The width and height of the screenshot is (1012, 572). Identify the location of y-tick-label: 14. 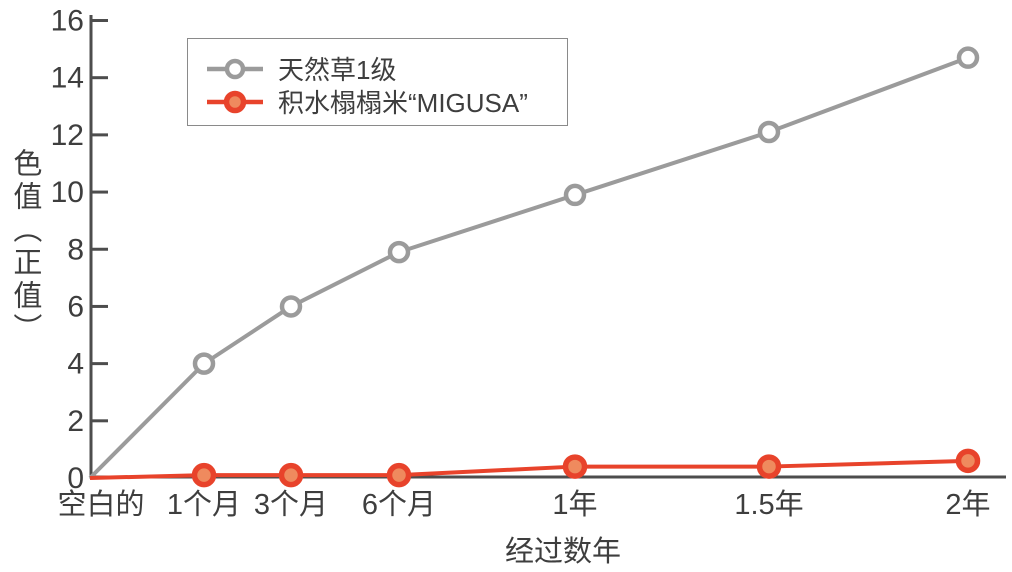
(67, 78).